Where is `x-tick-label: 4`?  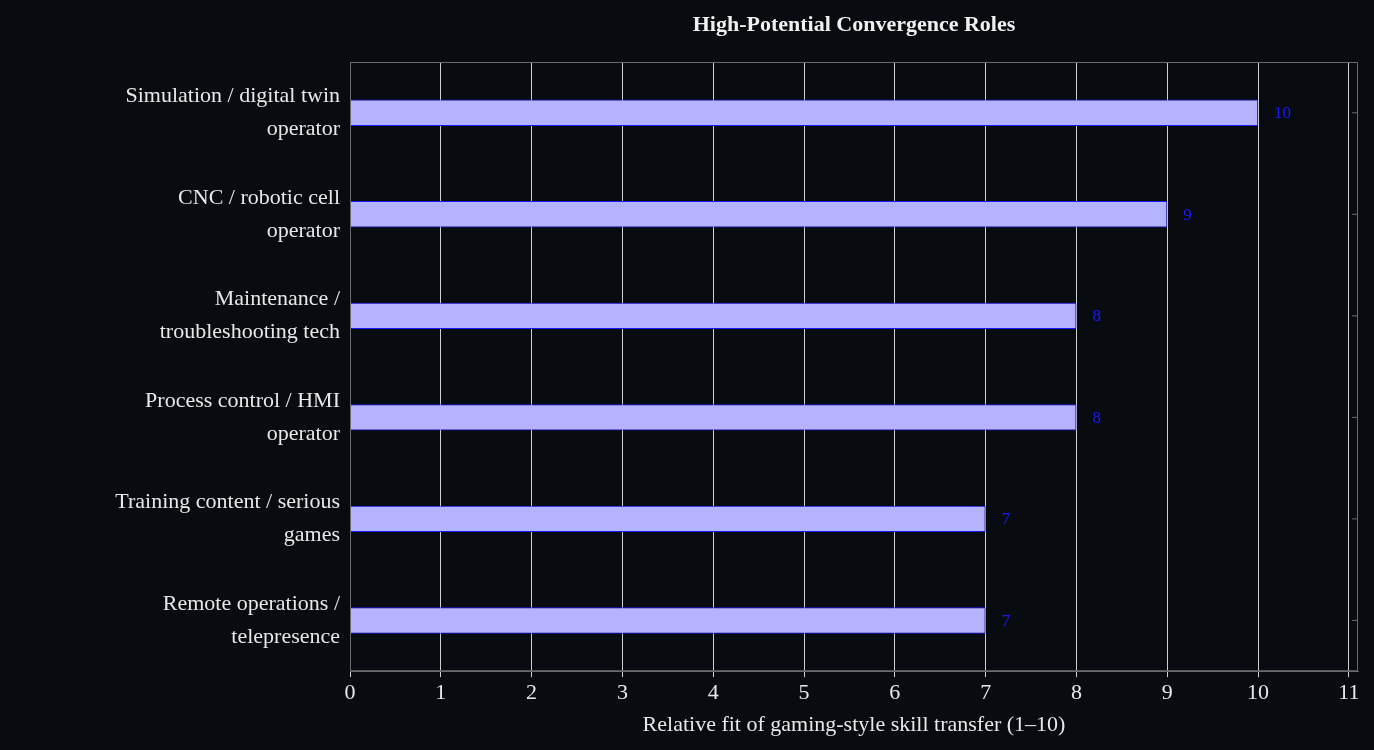
x-tick-label: 4 is located at coordinates (713, 692).